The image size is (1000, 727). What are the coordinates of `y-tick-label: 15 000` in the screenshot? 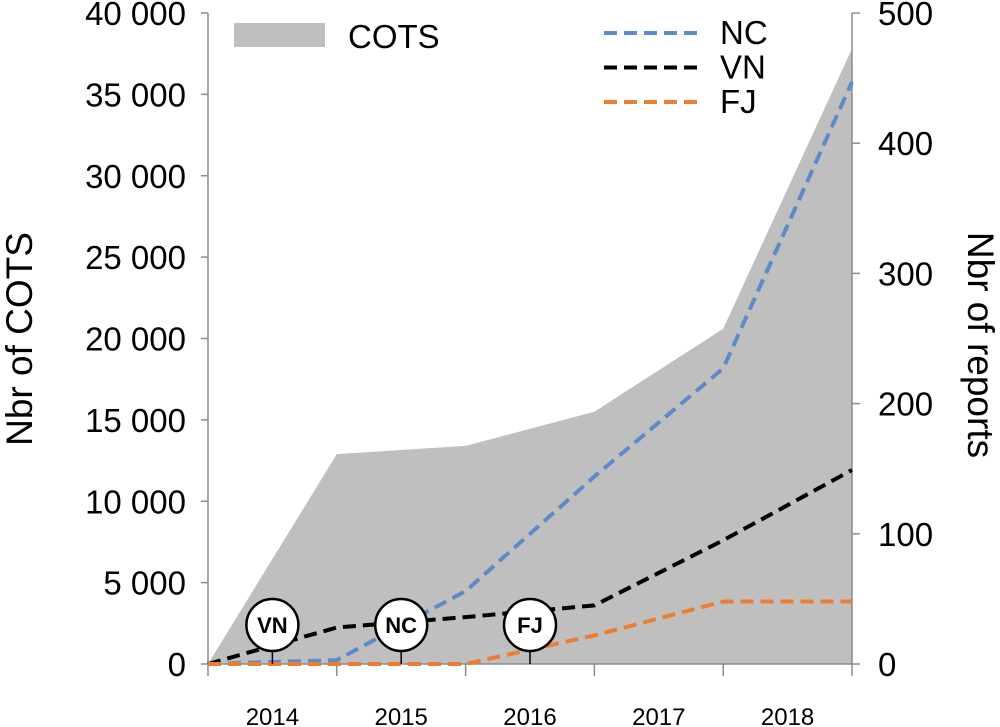 It's located at (135, 420).